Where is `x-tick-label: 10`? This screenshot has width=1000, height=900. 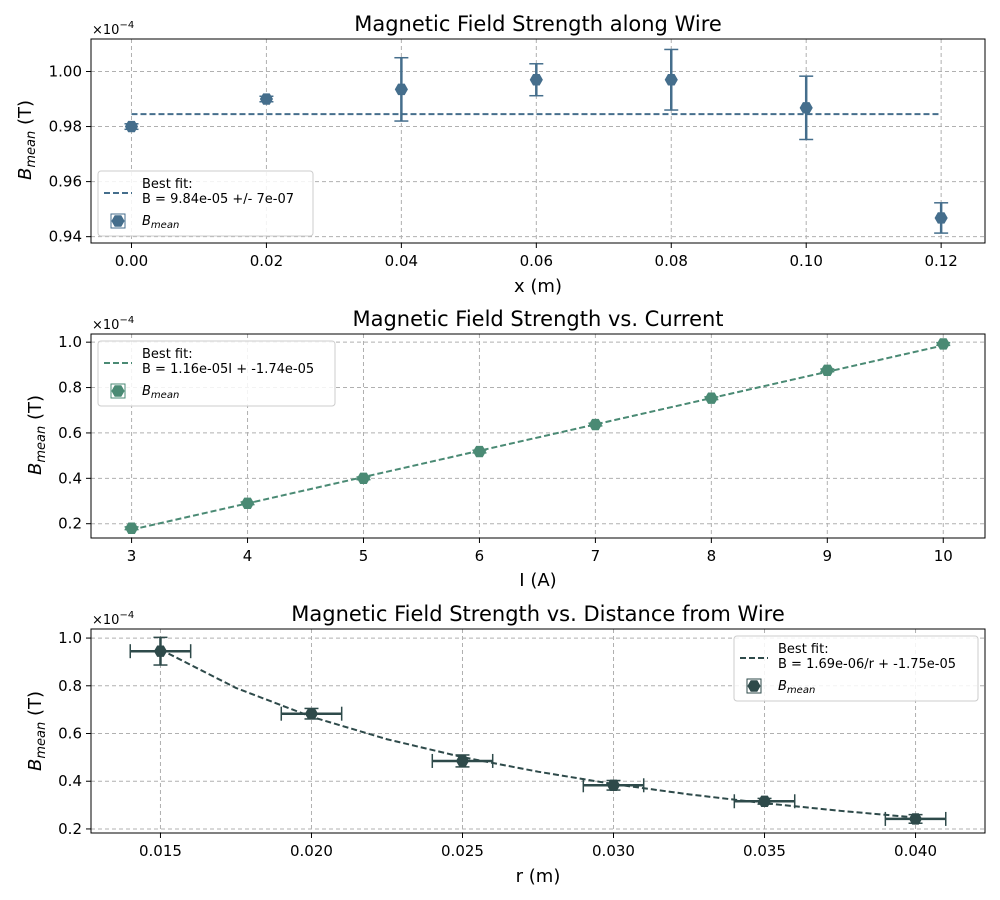 x-tick-label: 10 is located at coordinates (943, 556).